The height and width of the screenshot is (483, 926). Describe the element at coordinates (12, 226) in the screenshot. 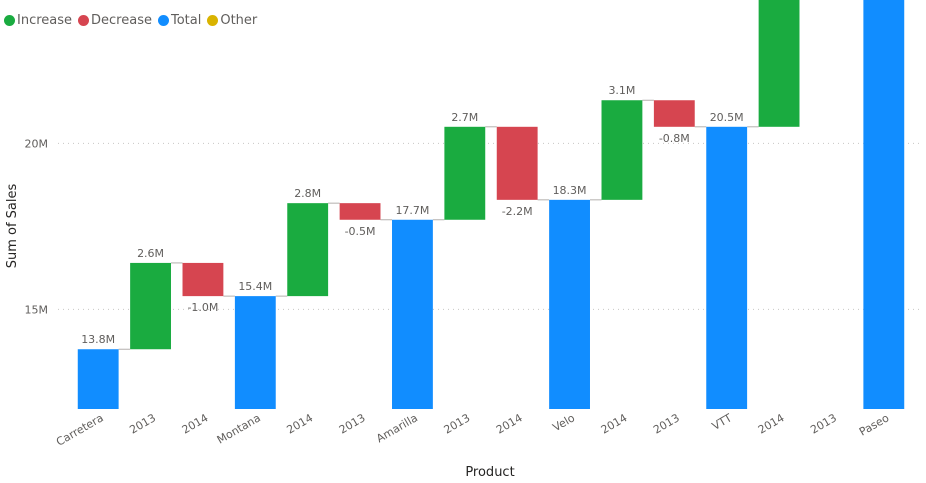

I see `y-axis-title: Sum of Sales` at that location.